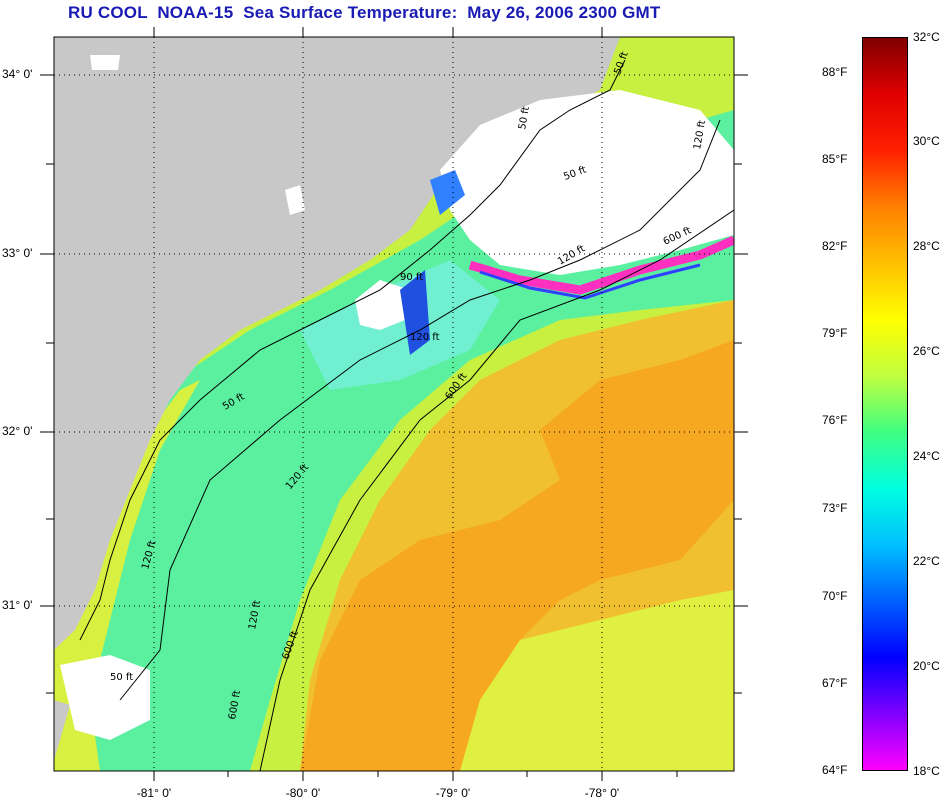  Describe the element at coordinates (453, 793) in the screenshot. I see `lon-label-79: -79° 0'` at that location.